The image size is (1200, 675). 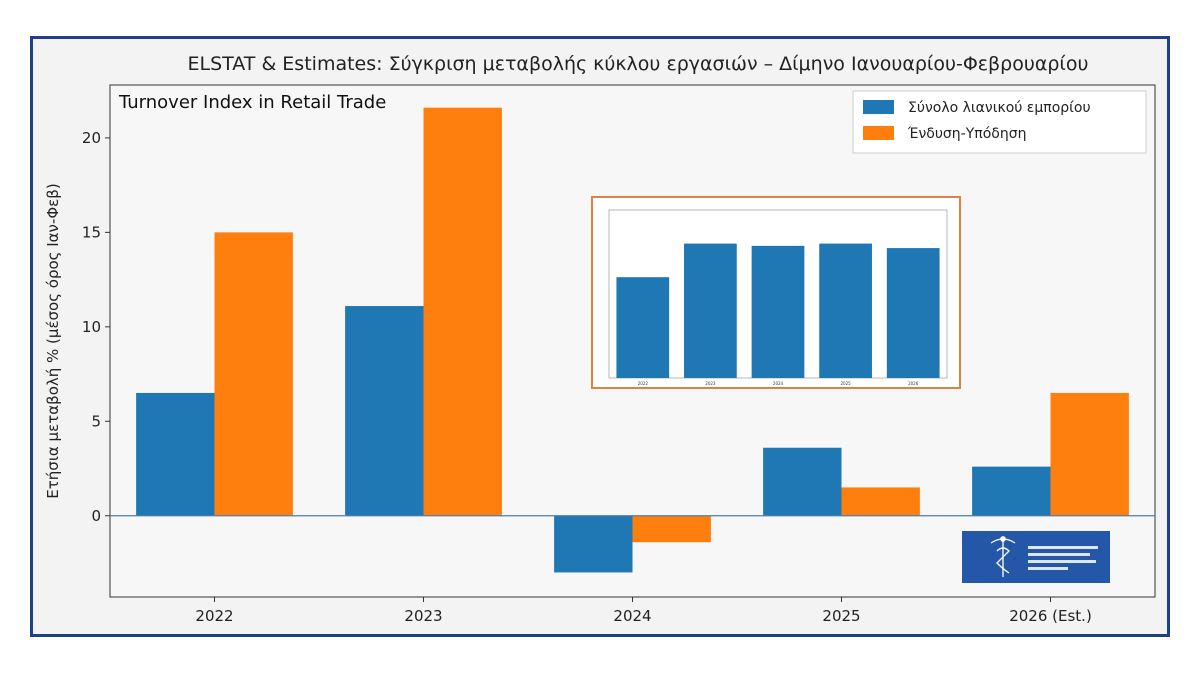 What do you see at coordinates (91, 232) in the screenshot?
I see `y-tick-label: 15` at bounding box center [91, 232].